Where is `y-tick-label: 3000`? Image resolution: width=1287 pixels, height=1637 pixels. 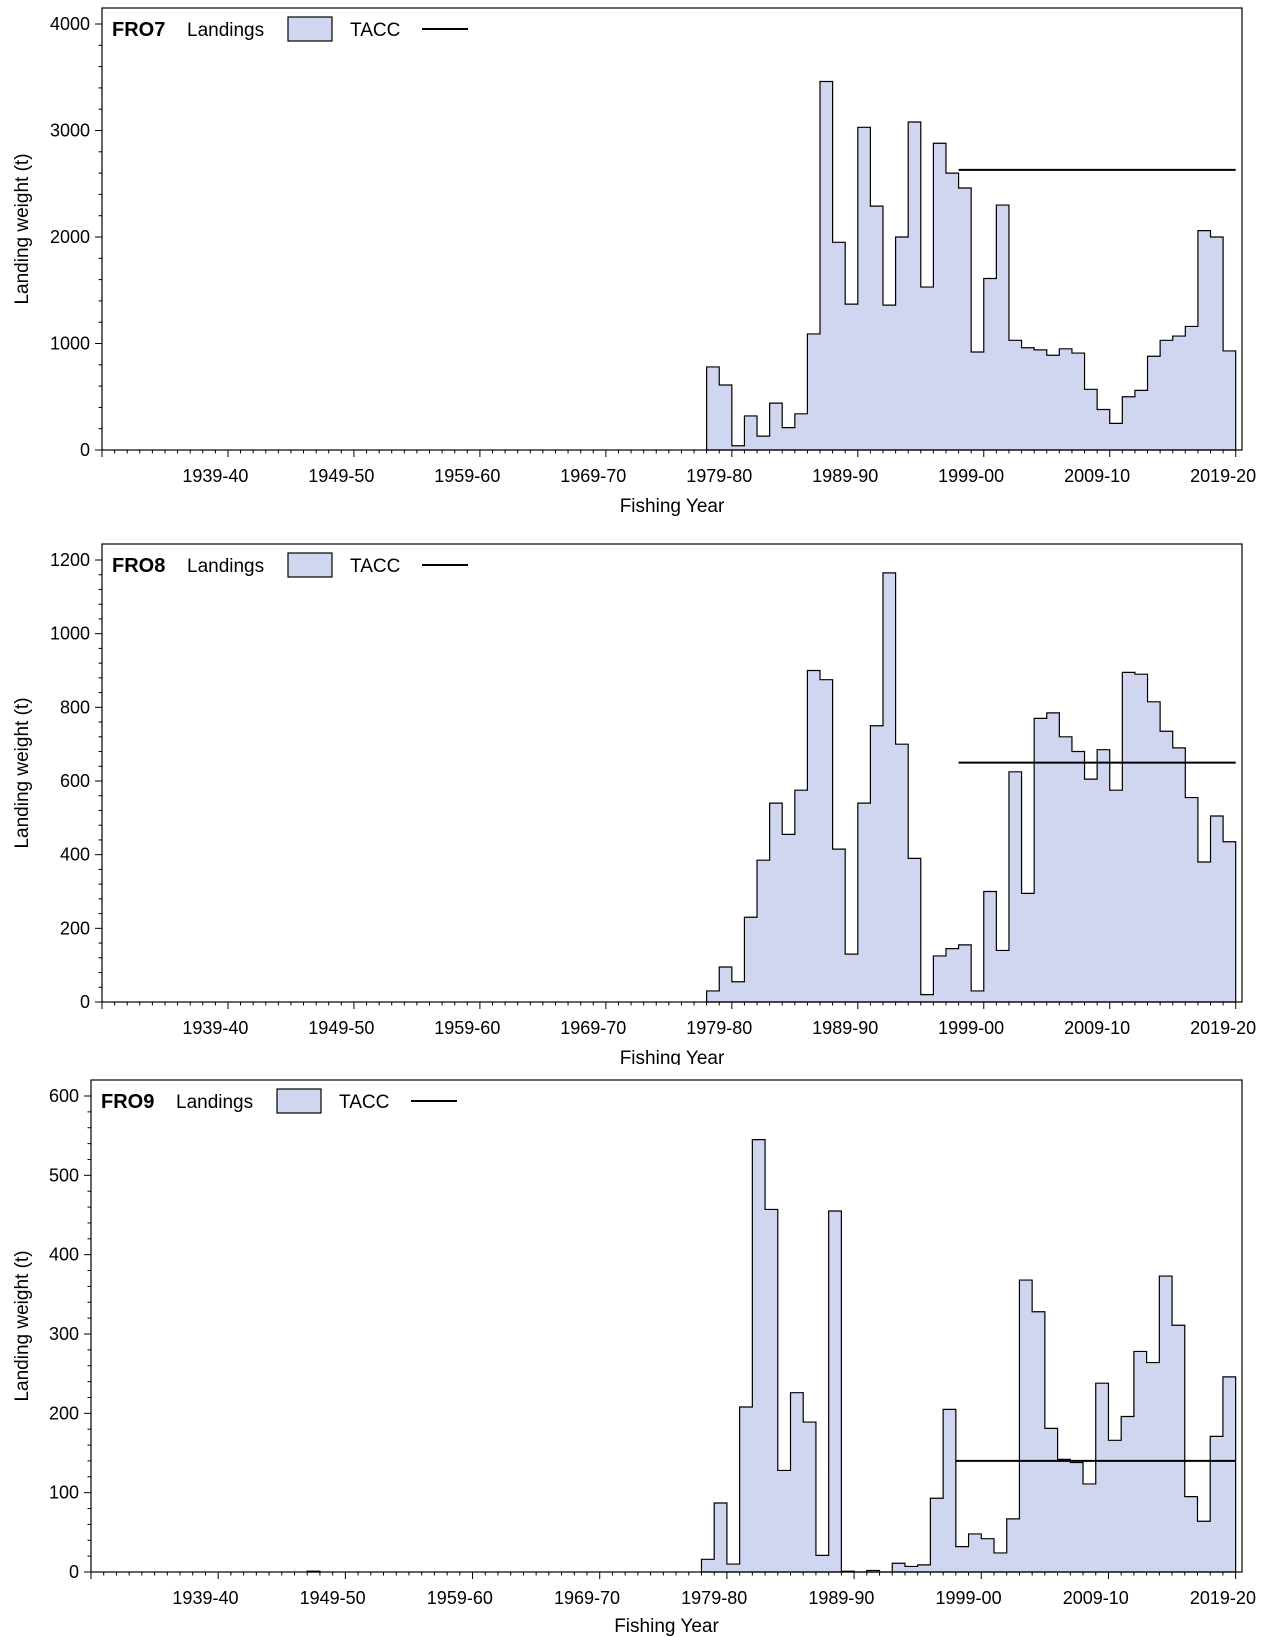
y-tick-label: 3000 is located at coordinates (70, 131).